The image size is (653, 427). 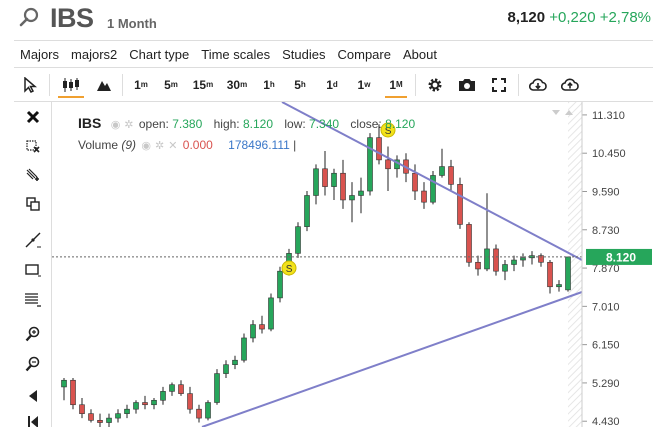 What do you see at coordinates (499, 85) in the screenshot?
I see `fullscreen-icon` at bounding box center [499, 85].